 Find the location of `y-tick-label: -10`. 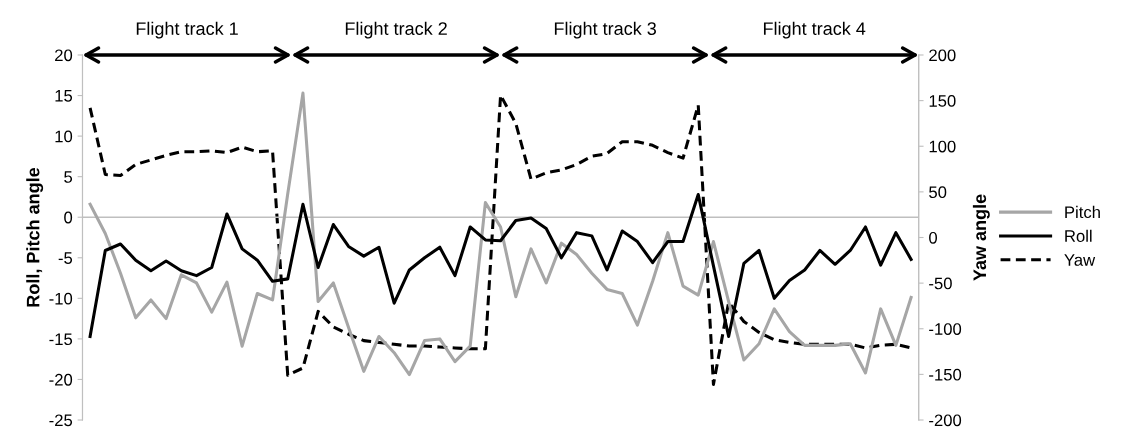

y-tick-label: -10 is located at coordinates (61, 298).